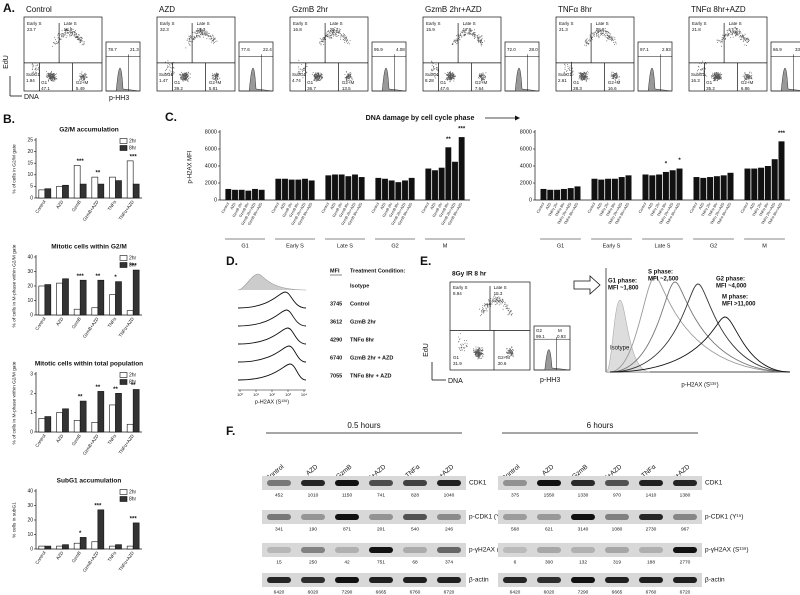 The width and height of the screenshot is (800, 595). I want to click on condition-label: GzmB 2hr + AZD, so click(371, 358).